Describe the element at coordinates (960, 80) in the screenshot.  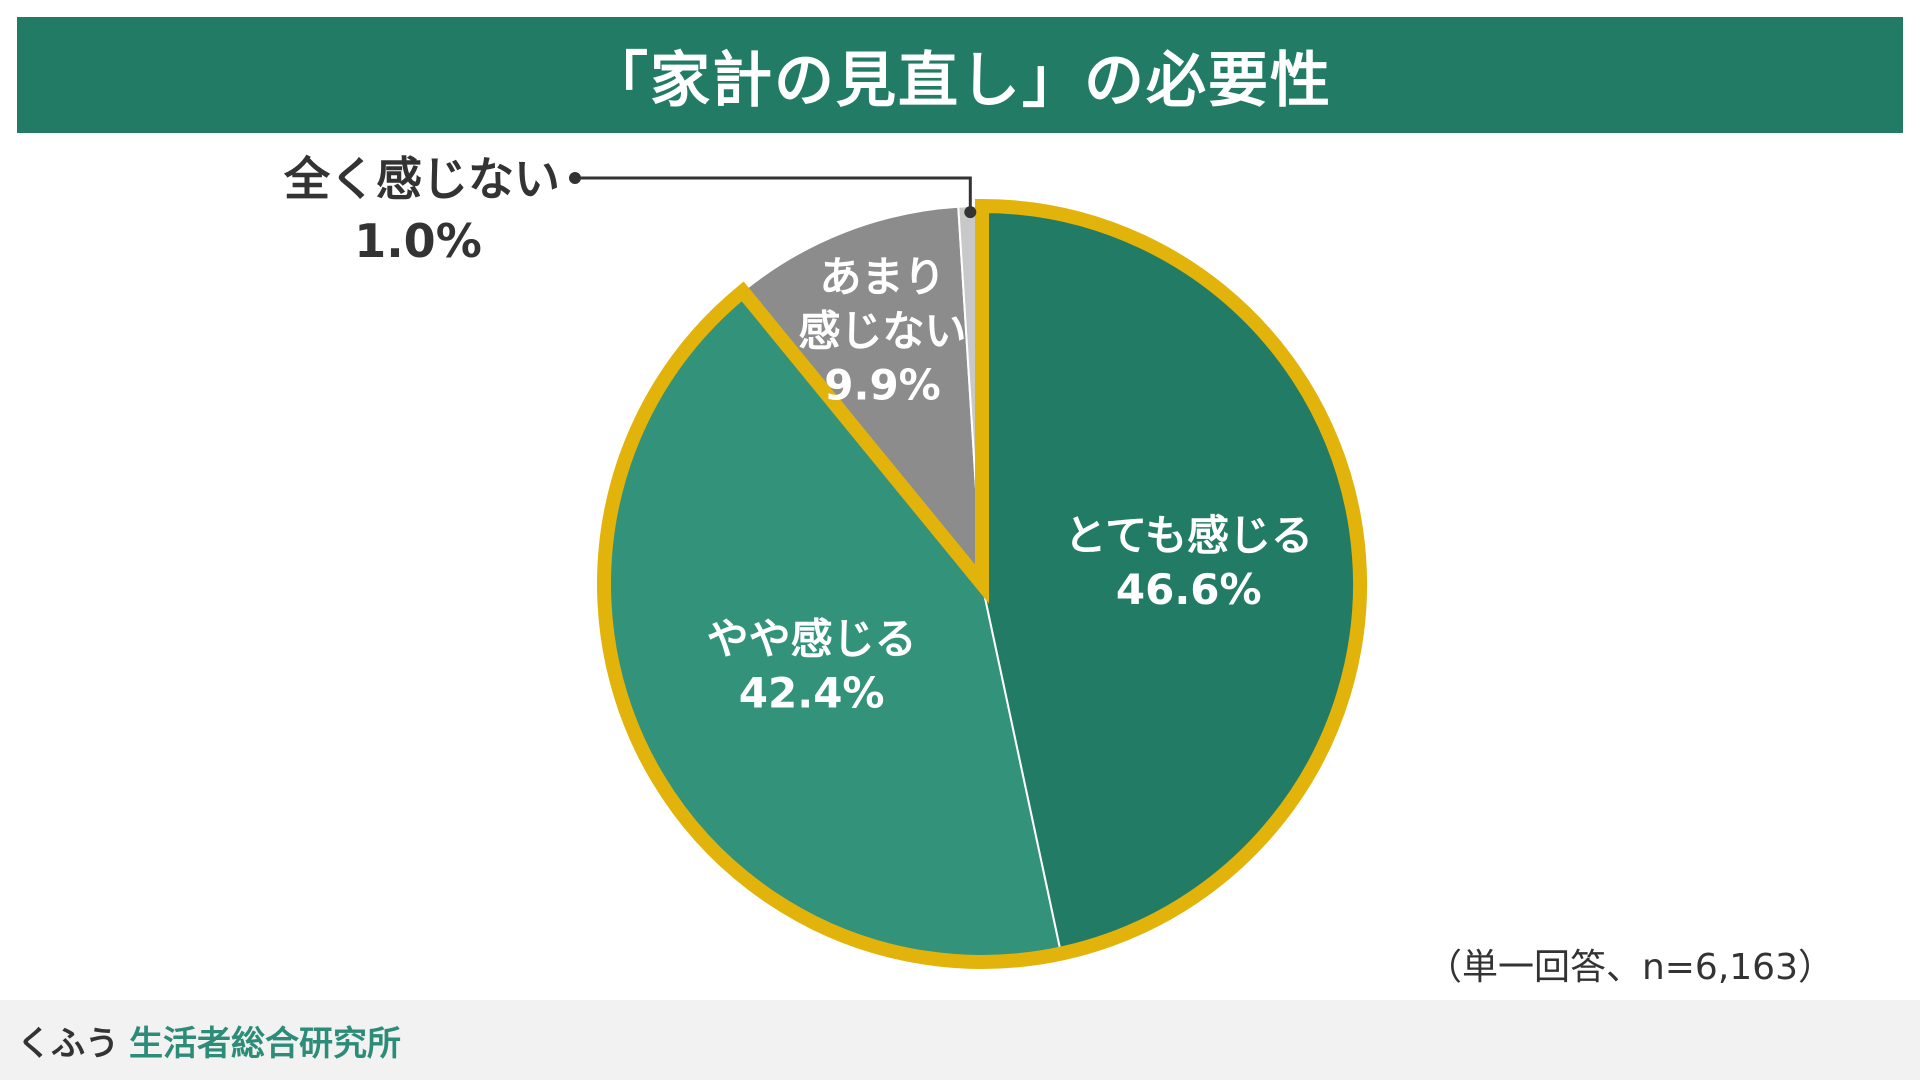
I see `chart-title: 「家計の見直し」の必要性` at that location.